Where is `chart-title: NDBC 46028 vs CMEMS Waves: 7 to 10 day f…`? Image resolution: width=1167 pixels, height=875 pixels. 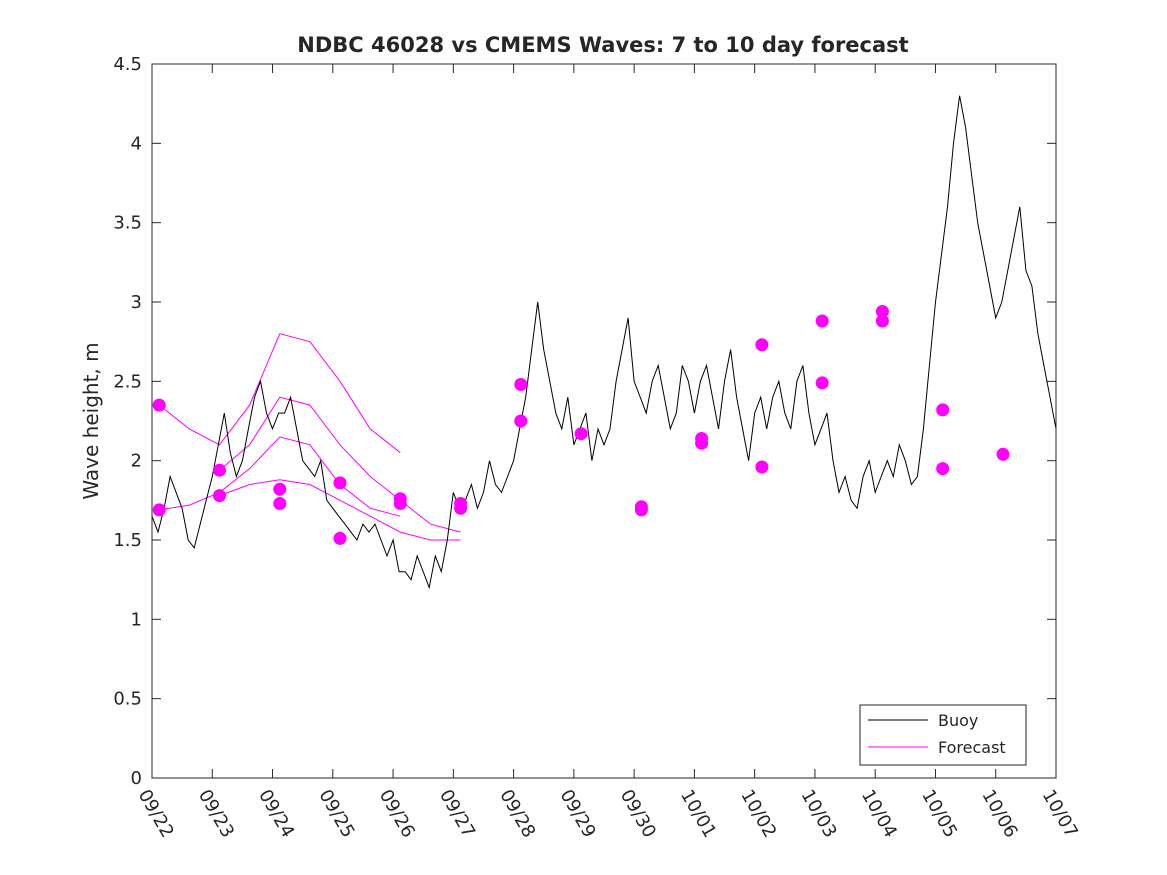
chart-title: NDBC 46028 vs CMEMS Waves: 7 to 10 day f… is located at coordinates (602, 45).